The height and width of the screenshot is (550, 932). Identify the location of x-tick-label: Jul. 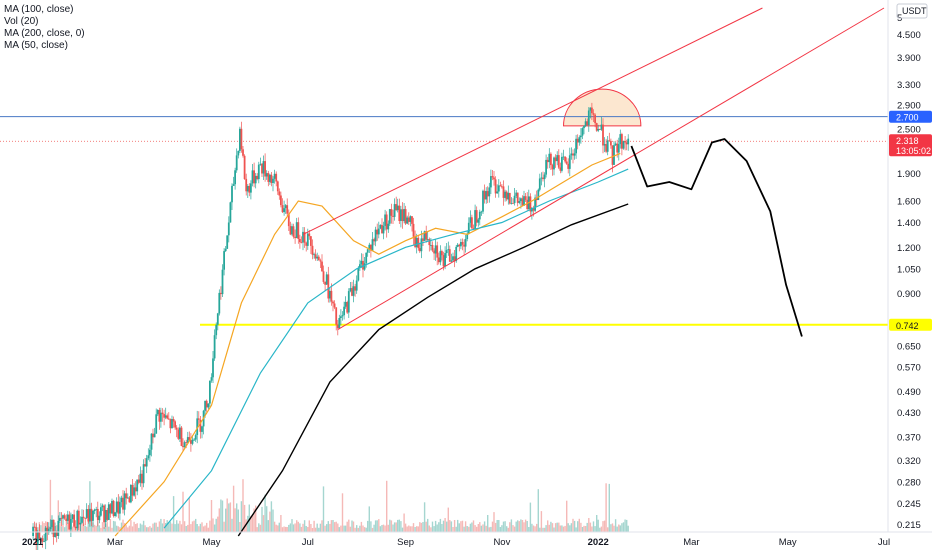
(308, 542).